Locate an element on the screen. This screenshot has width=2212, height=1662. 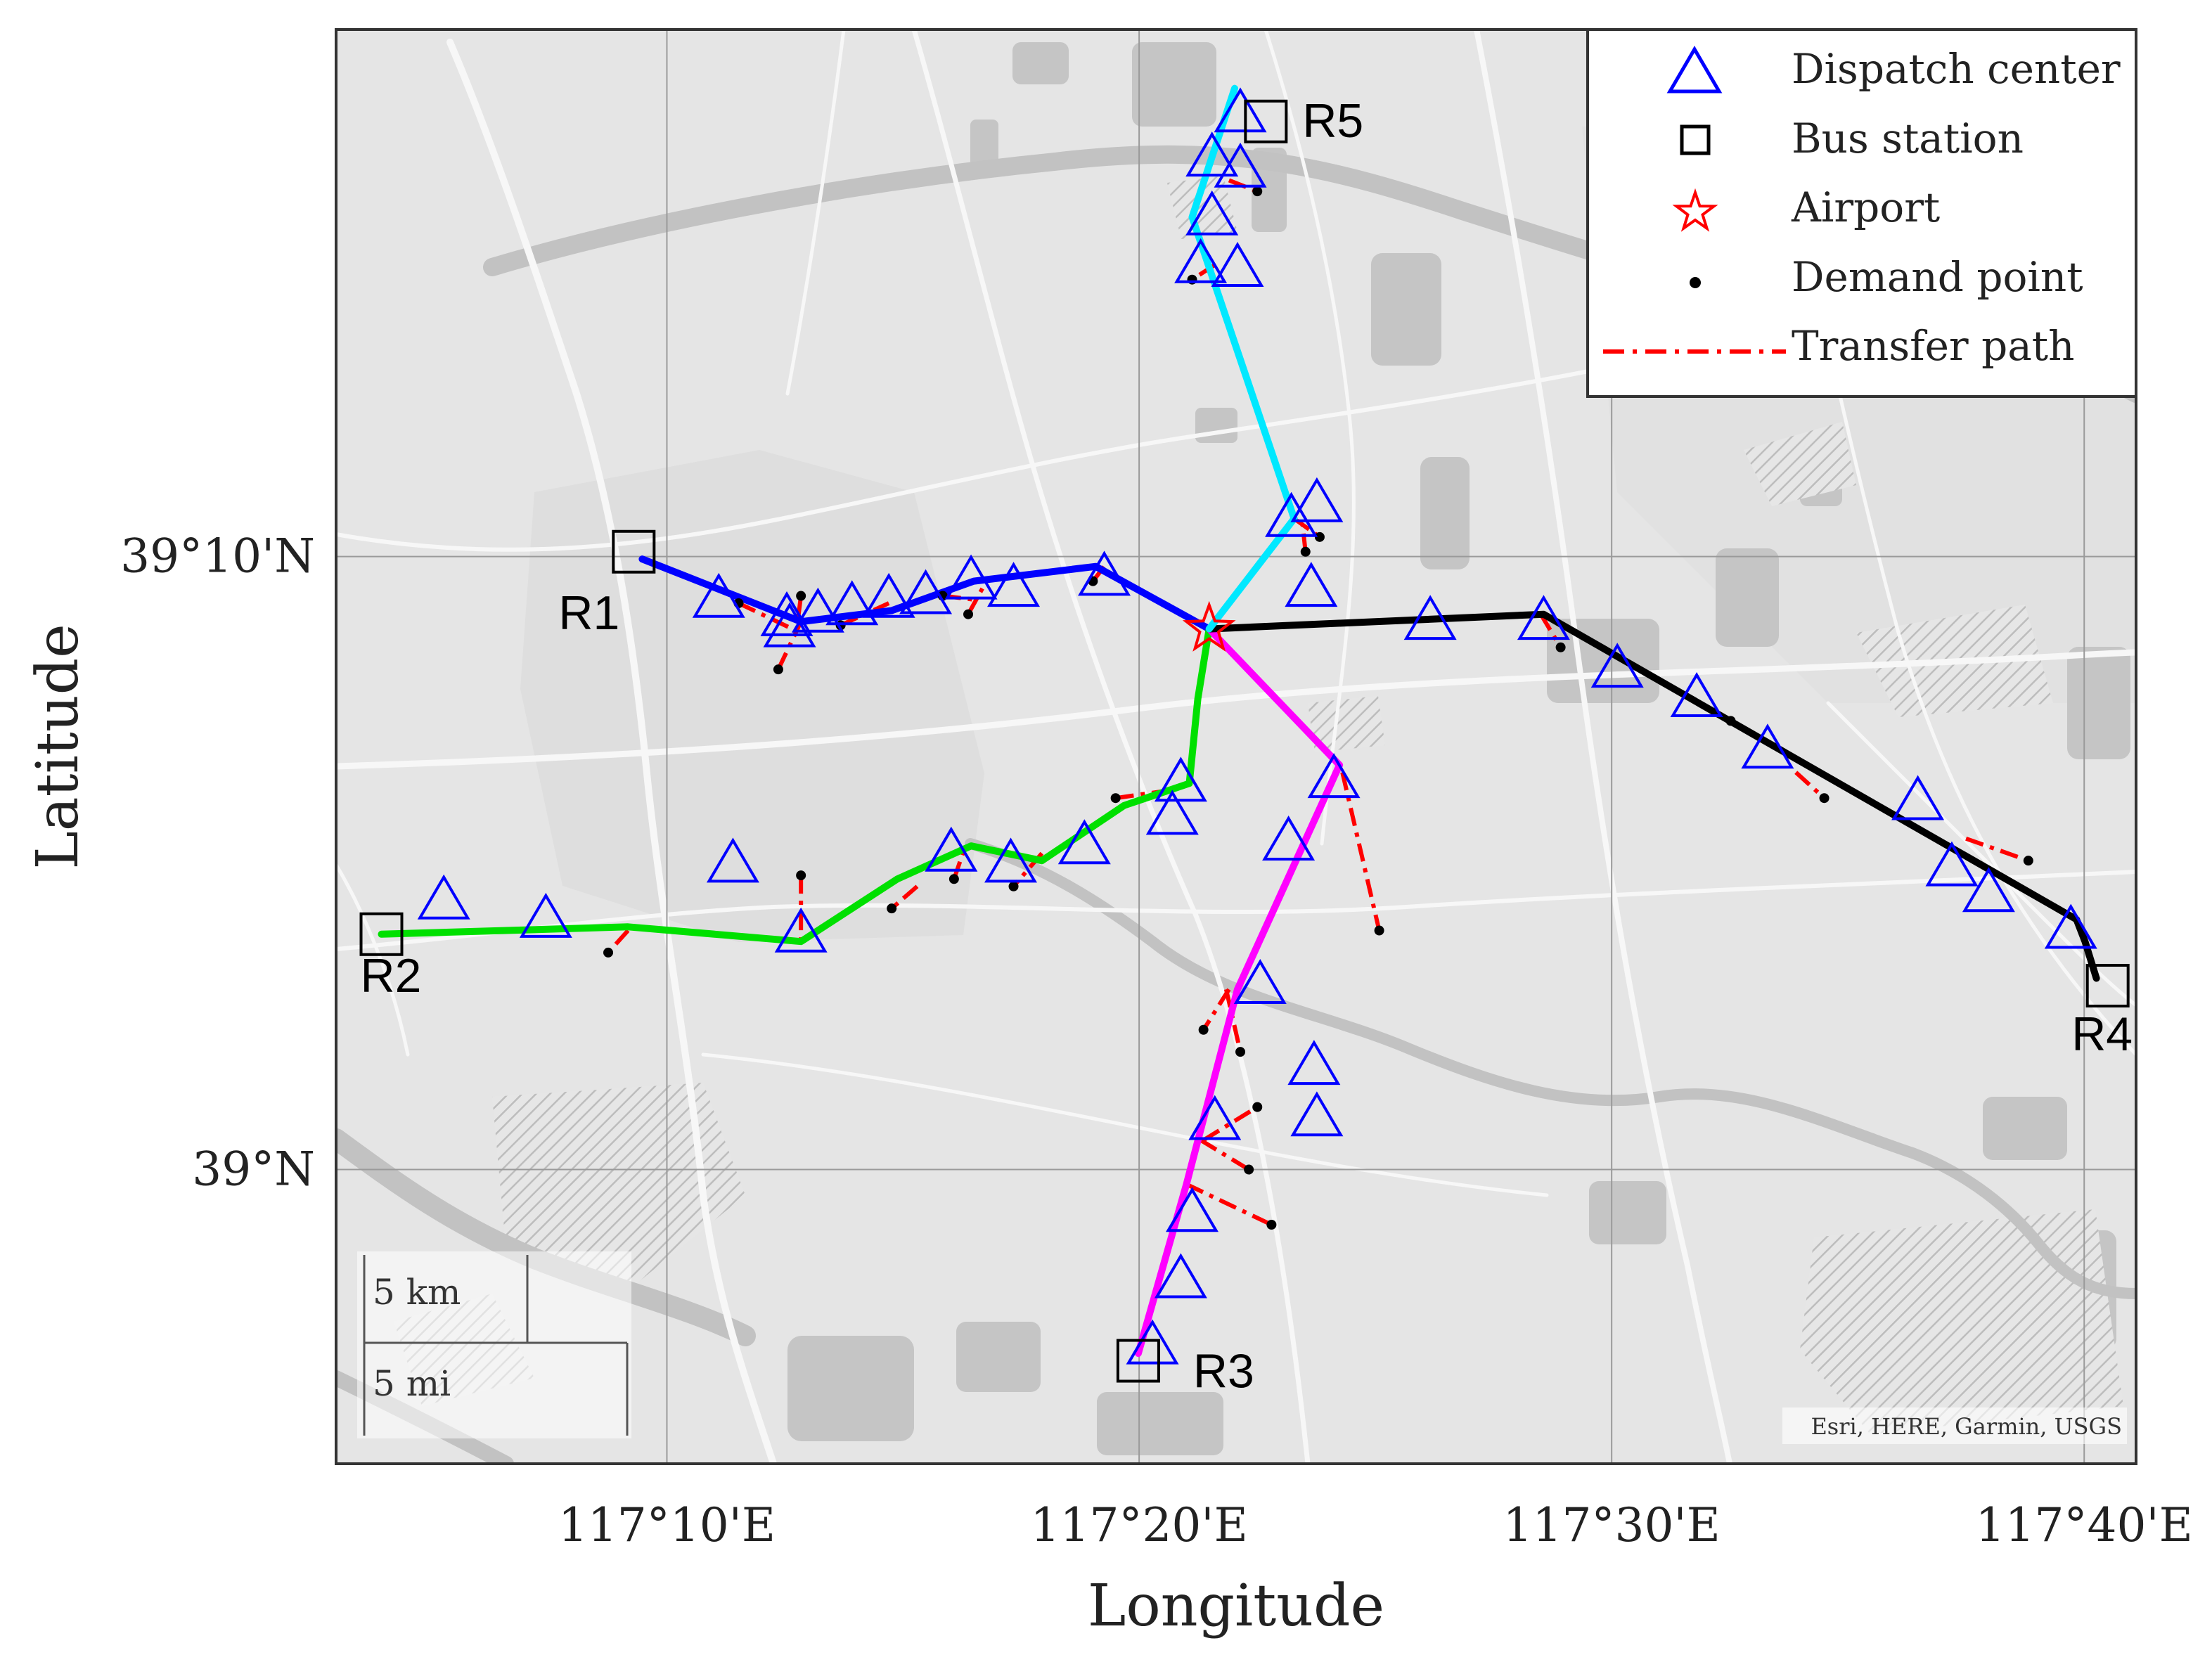
x-tick-label: 117°20'E is located at coordinates (1138, 1525).